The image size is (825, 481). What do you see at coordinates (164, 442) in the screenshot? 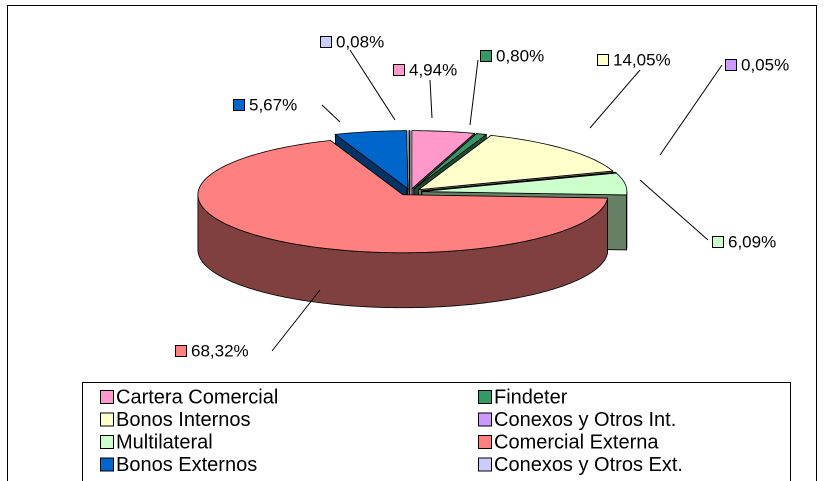
I see `legend-label: Multilateral` at bounding box center [164, 442].